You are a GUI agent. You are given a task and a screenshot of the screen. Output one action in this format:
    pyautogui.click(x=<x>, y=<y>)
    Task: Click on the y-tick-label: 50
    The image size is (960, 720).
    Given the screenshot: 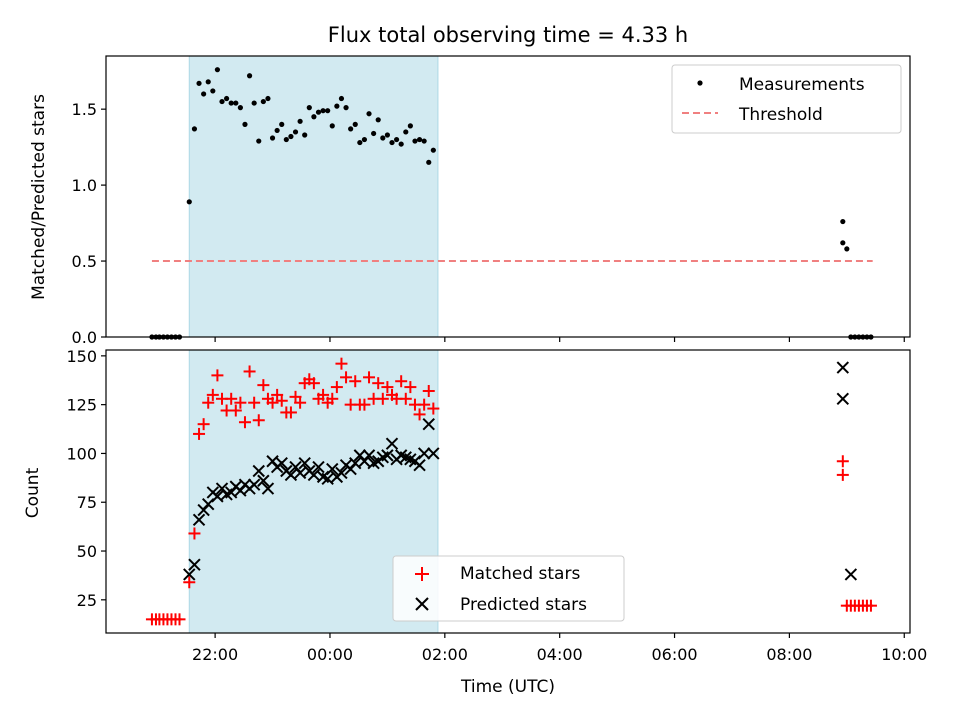 What is the action you would take?
    pyautogui.click(x=87, y=551)
    